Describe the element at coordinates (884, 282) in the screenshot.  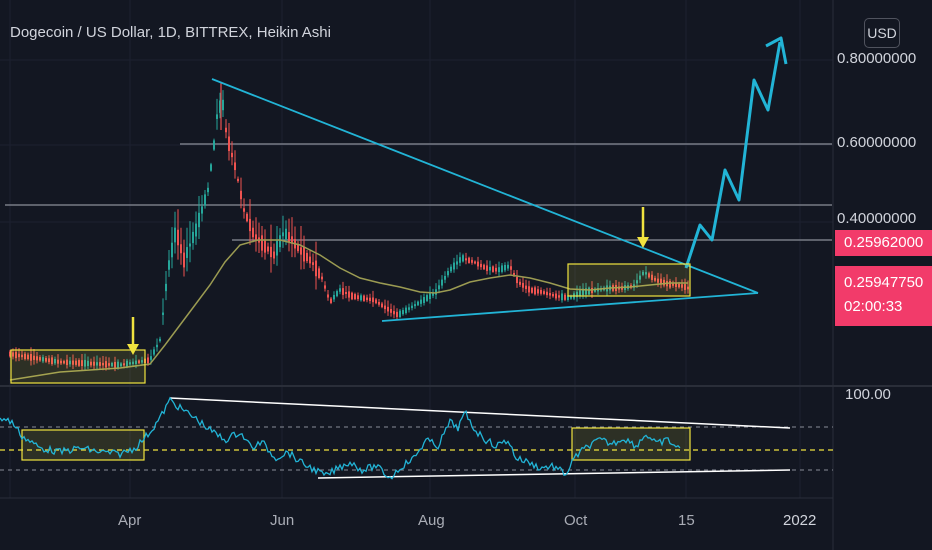
I see `second-price-label: 0.25947750` at that location.